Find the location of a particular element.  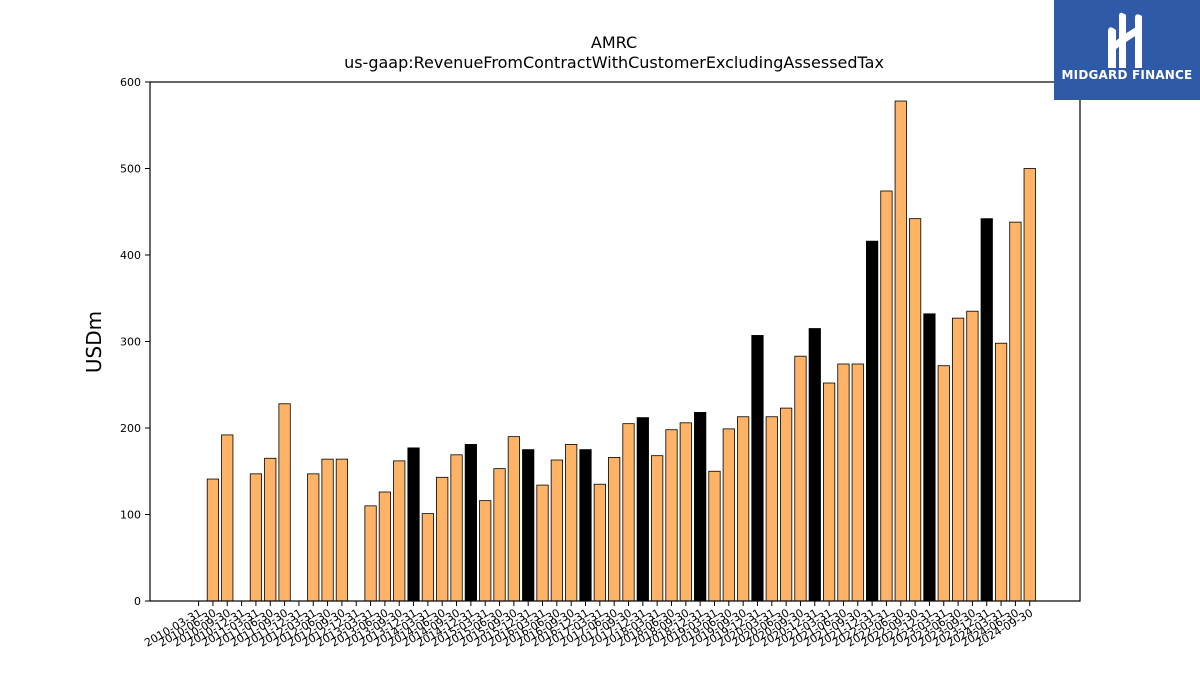

y-axis-ticks: 0 100 200 300 400 500 600 is located at coordinates (135, 342).